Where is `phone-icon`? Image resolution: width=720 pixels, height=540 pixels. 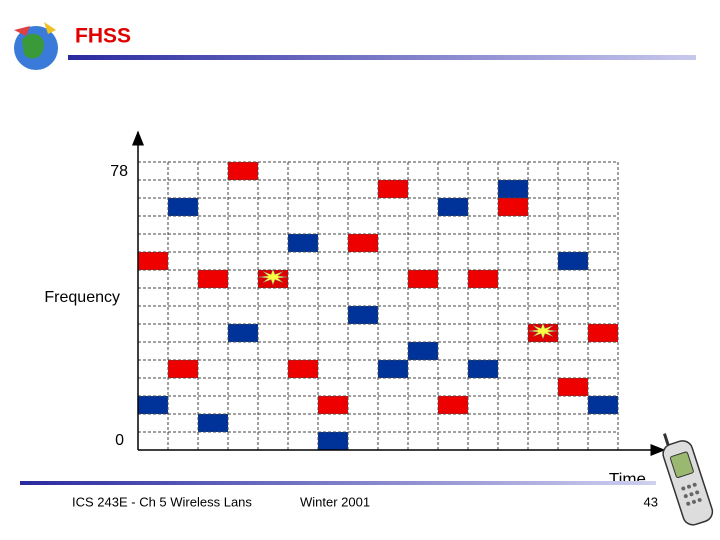
phone-icon is located at coordinates (688, 479).